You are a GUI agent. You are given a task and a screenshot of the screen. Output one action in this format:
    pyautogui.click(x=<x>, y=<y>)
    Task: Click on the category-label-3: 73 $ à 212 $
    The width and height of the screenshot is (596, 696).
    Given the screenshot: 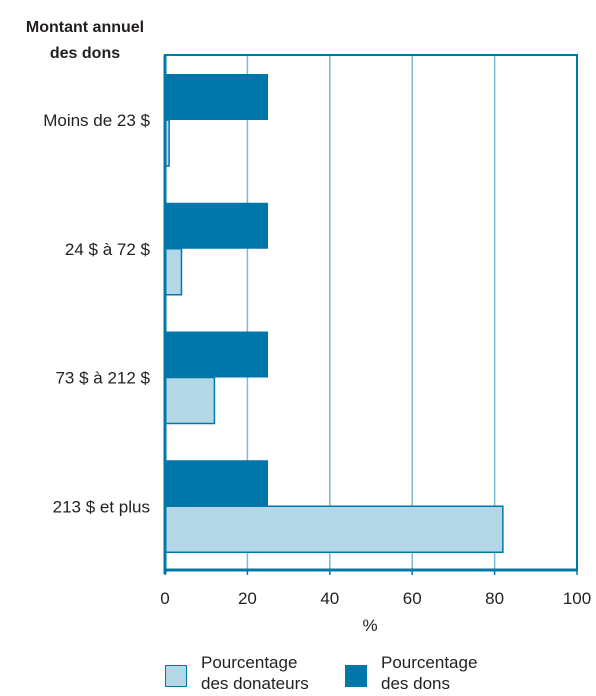 What is the action you would take?
    pyautogui.click(x=102, y=378)
    